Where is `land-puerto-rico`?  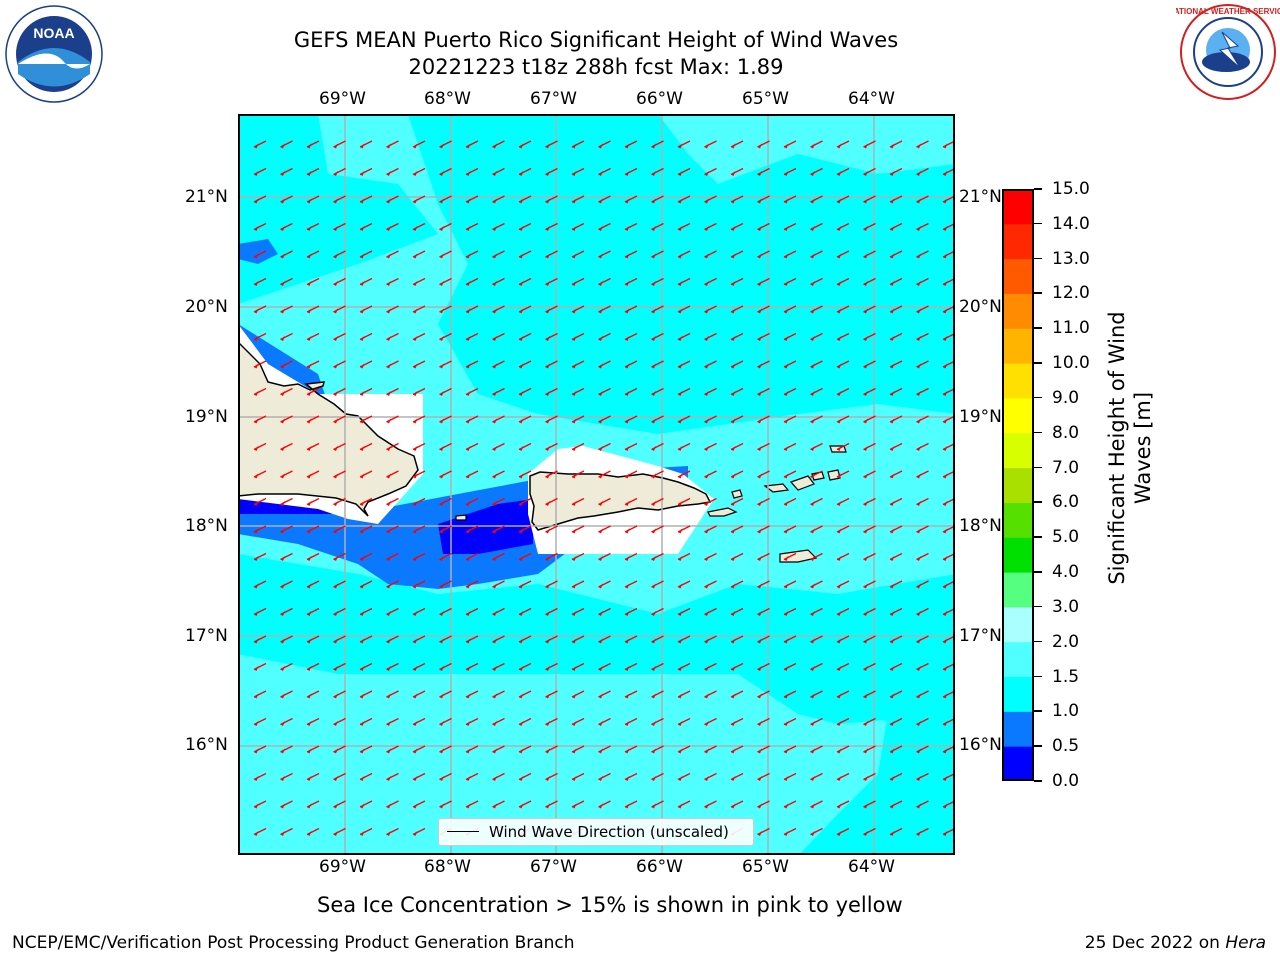 land-puerto-rico is located at coordinates (620, 501).